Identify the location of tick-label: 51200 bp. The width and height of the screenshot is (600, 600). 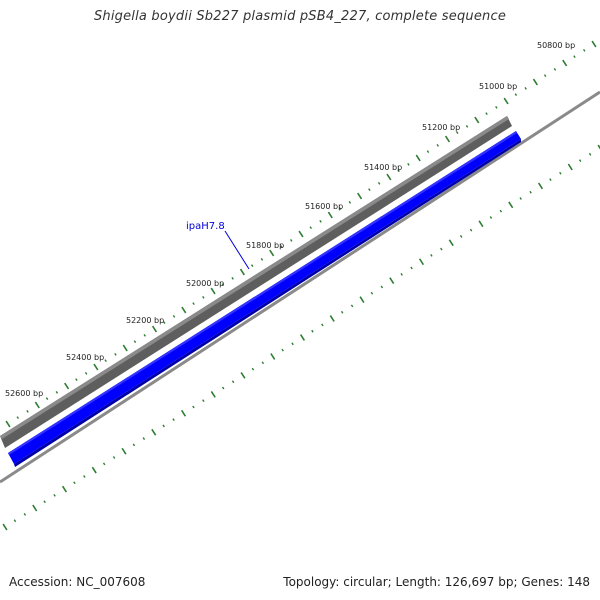
(441, 127).